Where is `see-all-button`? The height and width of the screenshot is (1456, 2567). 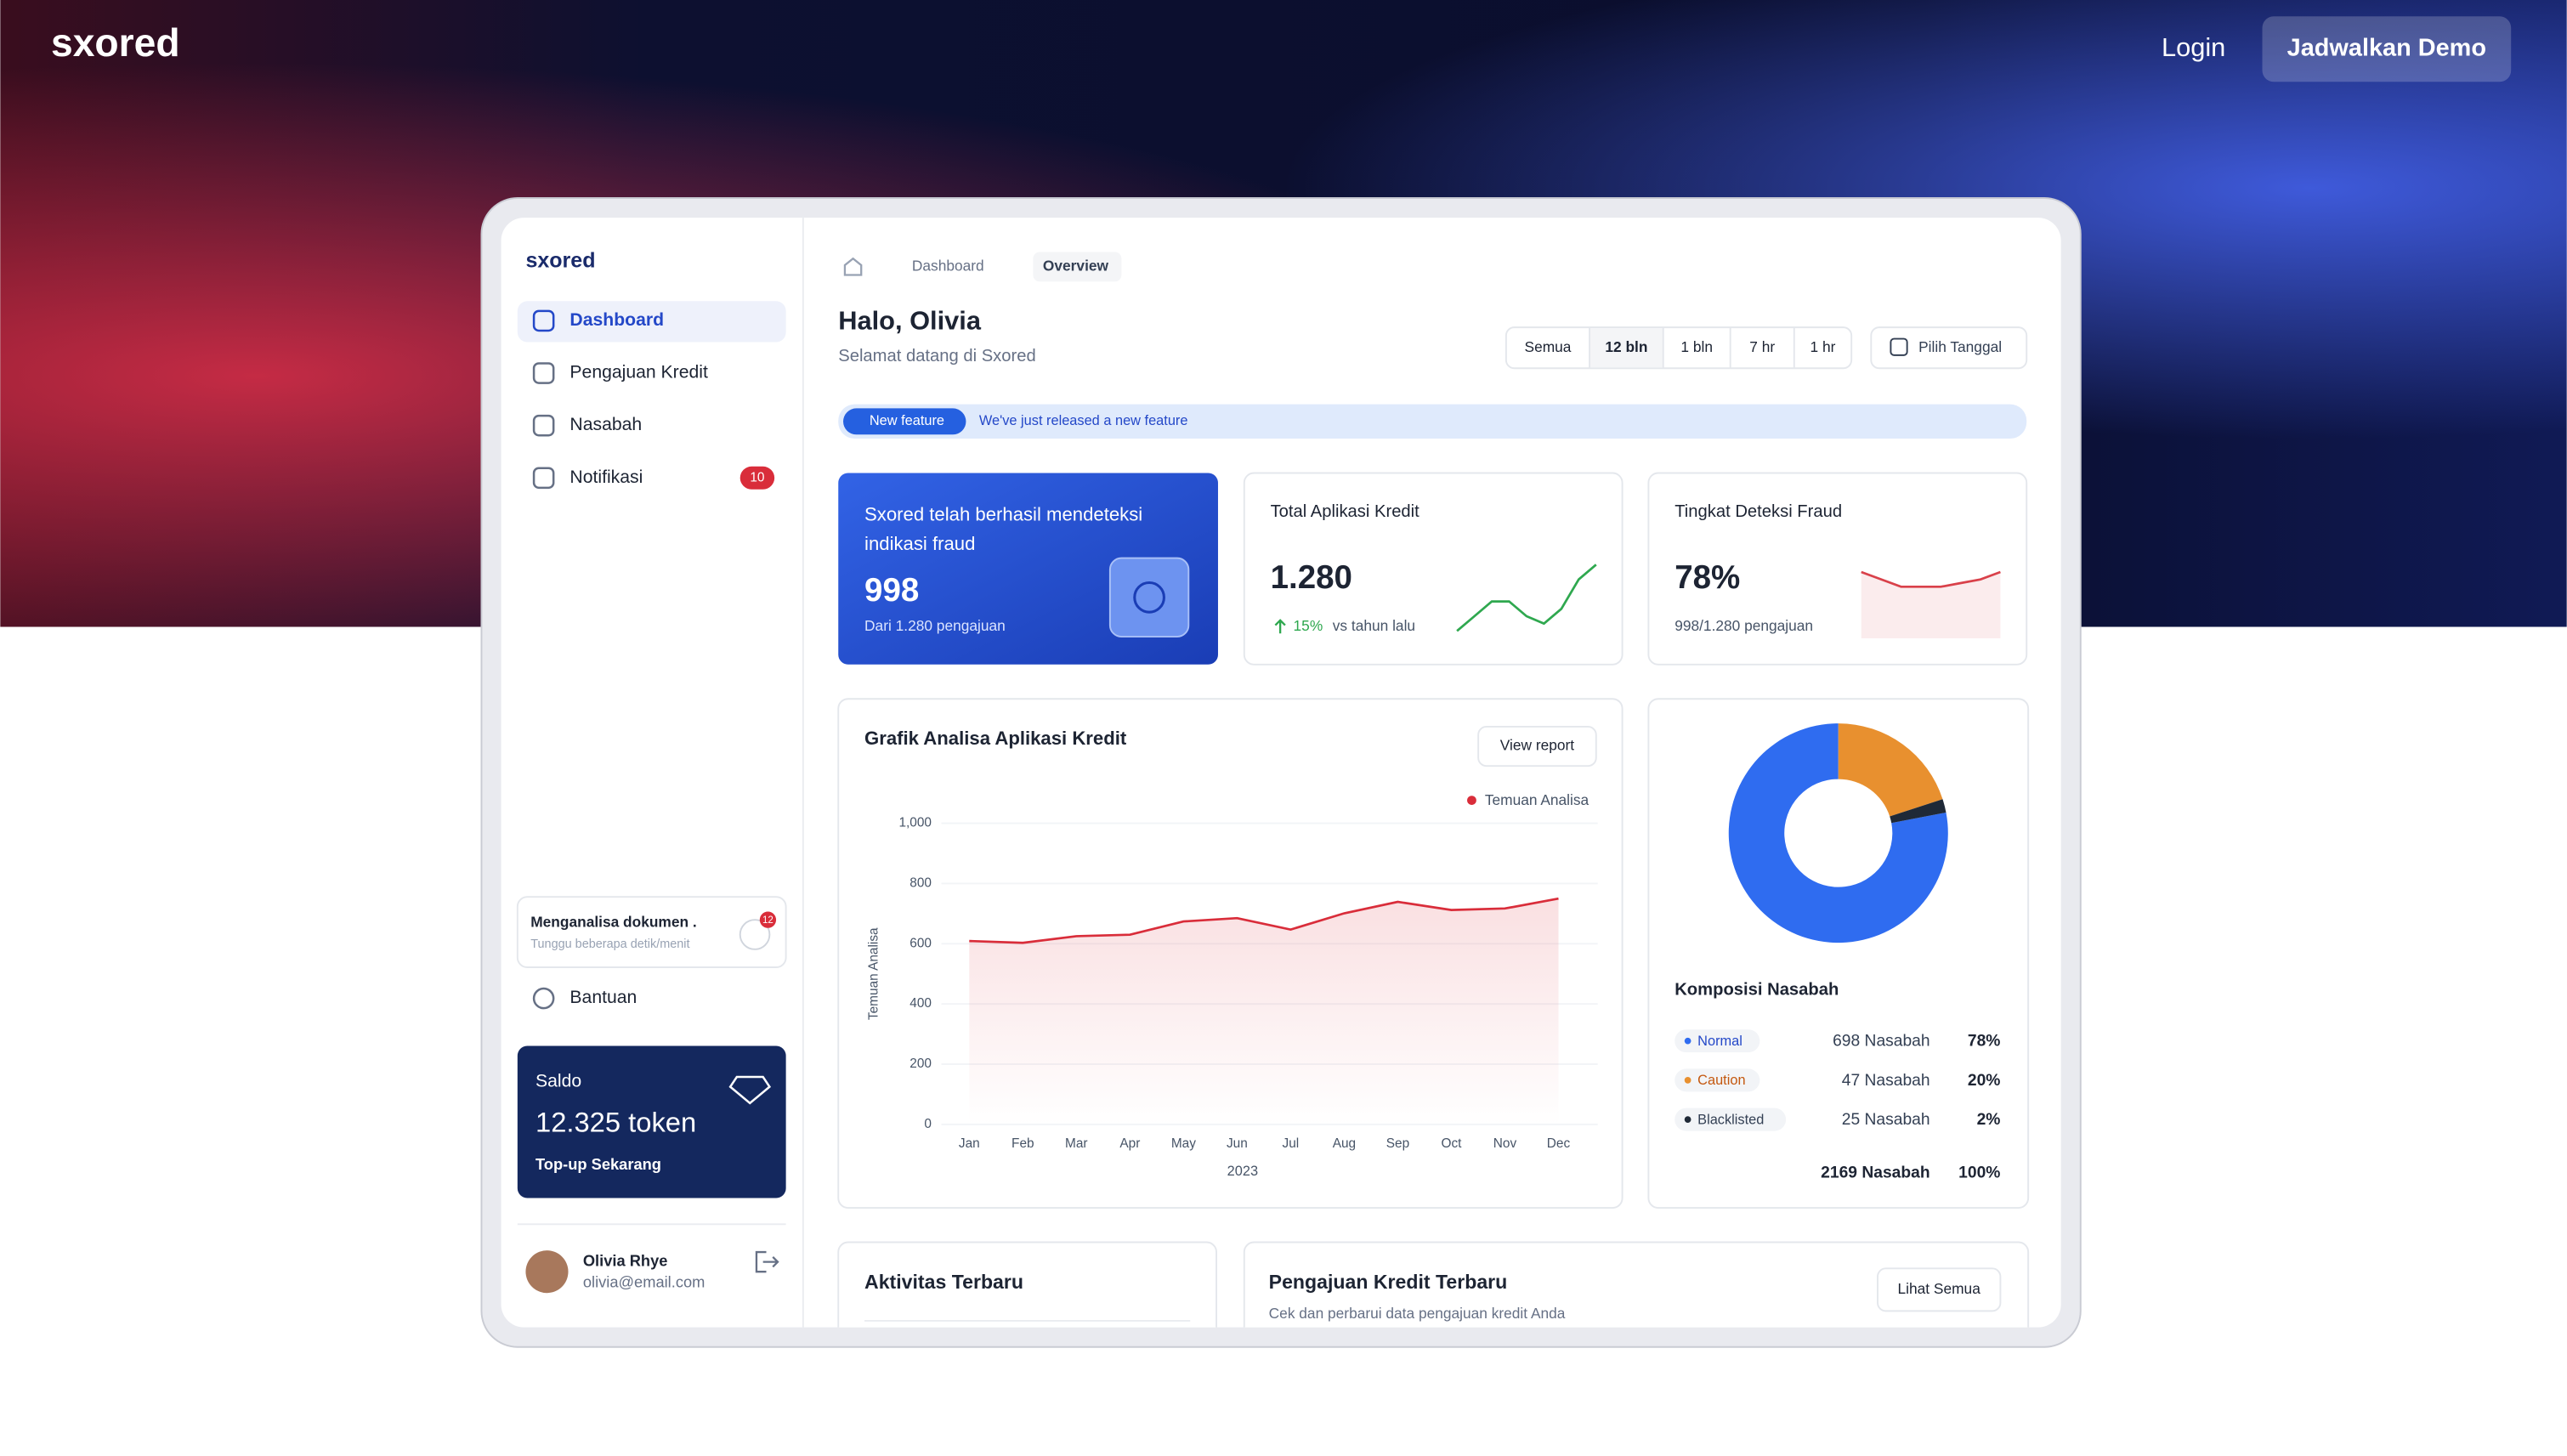
see-all-button is located at coordinates (1940, 1289).